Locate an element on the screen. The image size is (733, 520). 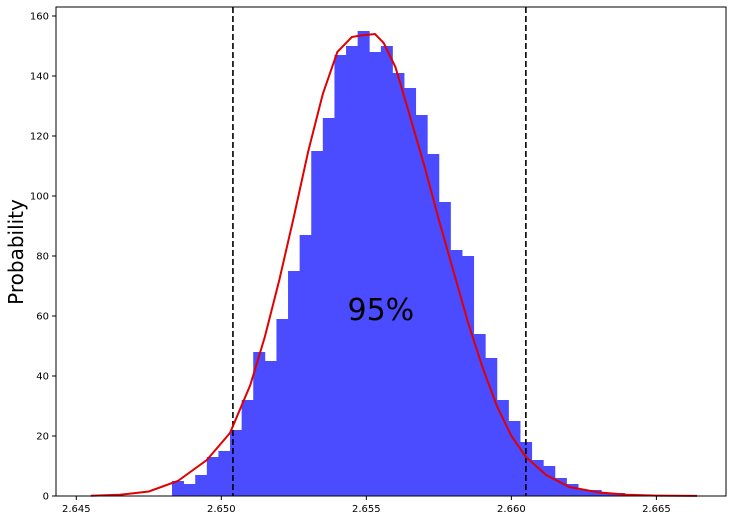
y-tick-label: 120 is located at coordinates (39, 137).